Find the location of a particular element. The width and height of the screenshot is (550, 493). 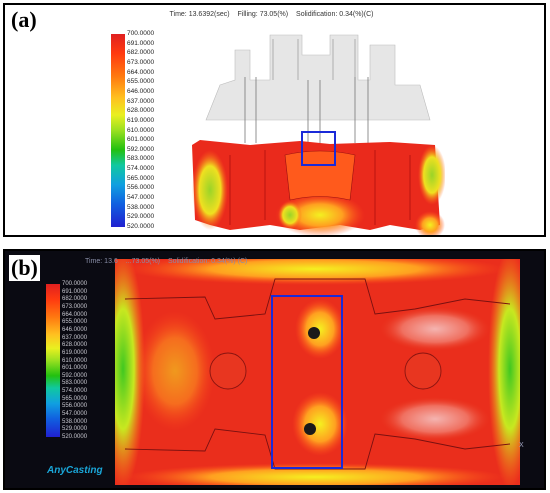

axis-indicator-x: X is located at coordinates (521, 445).